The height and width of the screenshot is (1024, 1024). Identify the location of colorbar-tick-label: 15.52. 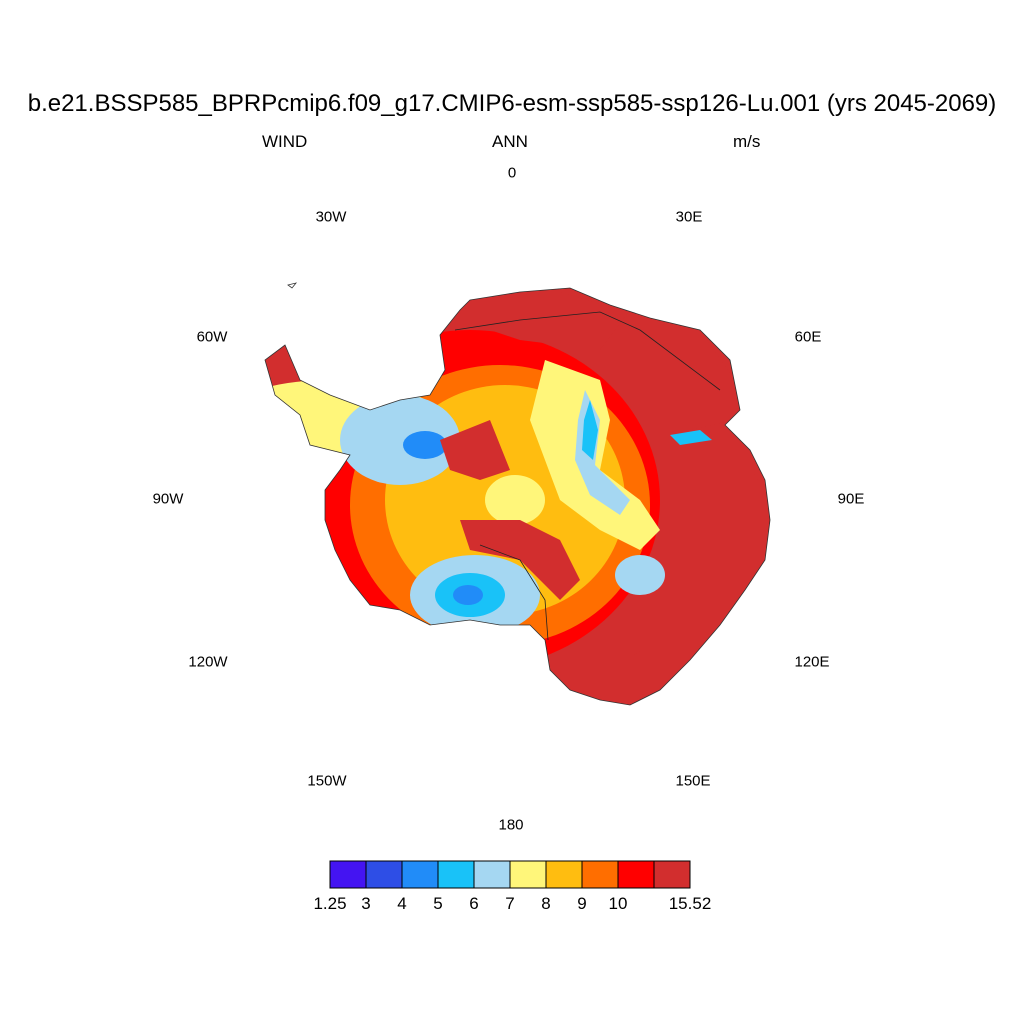
(690, 903).